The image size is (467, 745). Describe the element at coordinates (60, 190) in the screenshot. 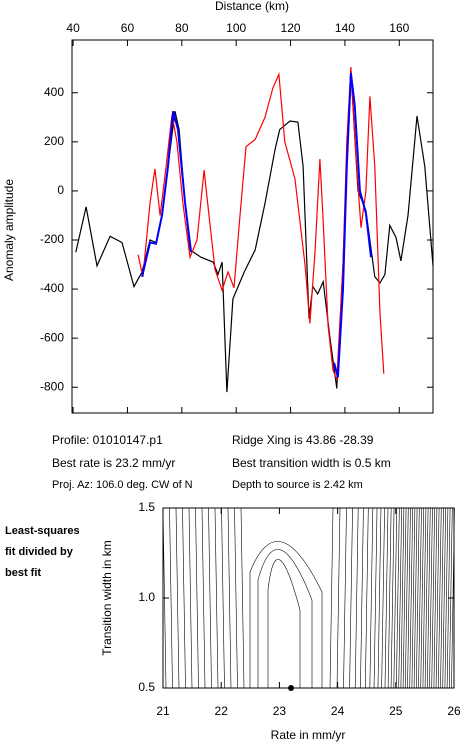

I see `y-tick-label: 0` at that location.